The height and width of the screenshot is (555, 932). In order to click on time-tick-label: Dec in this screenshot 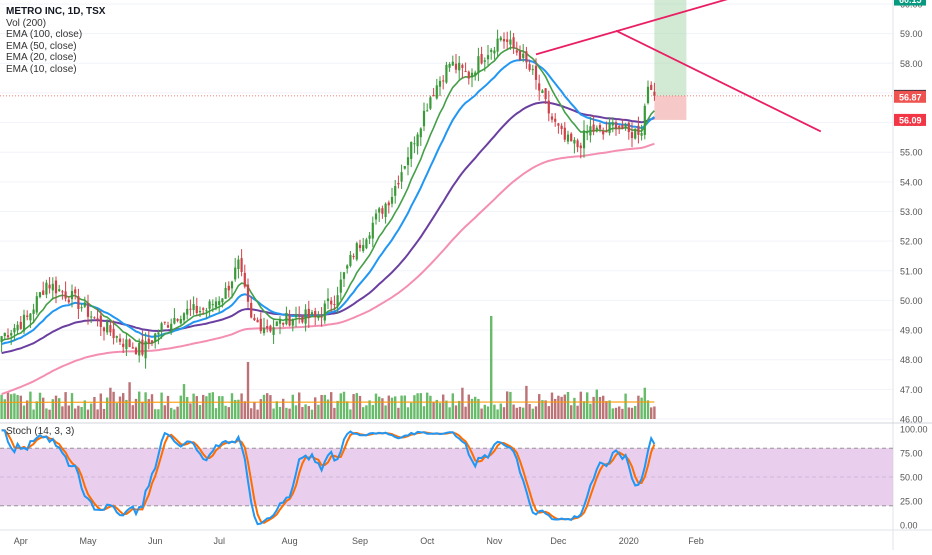, I will do `click(558, 541)`.